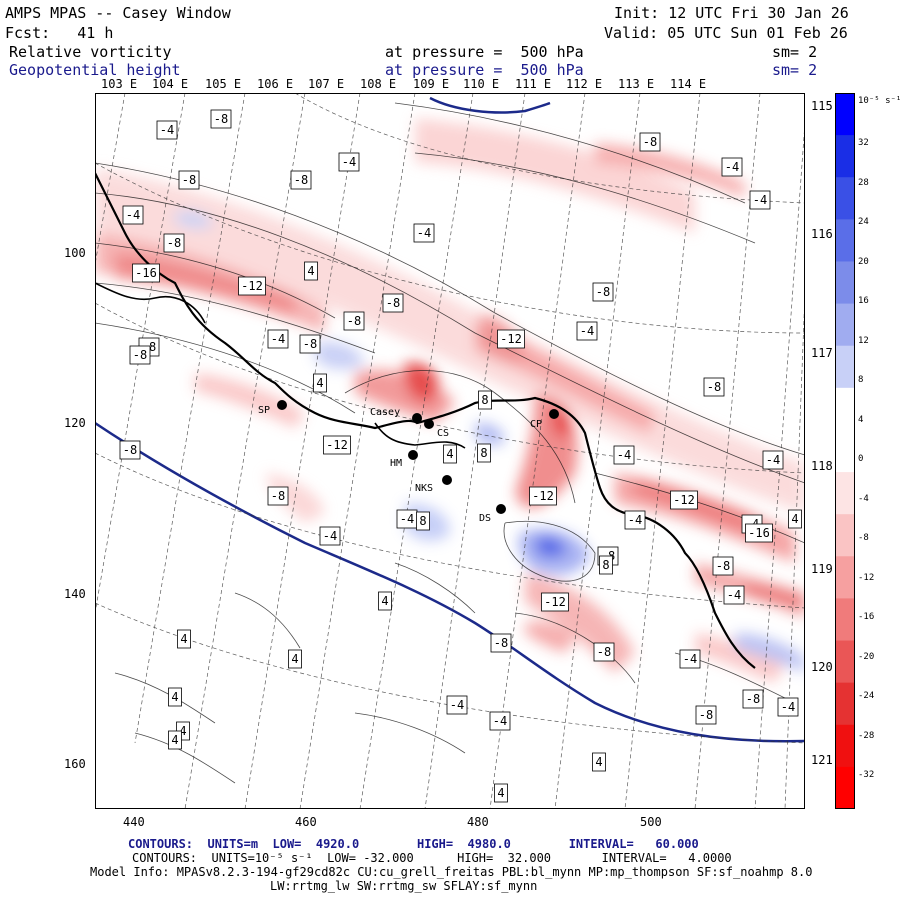 The width and height of the screenshot is (900, 900). Describe the element at coordinates (861, 380) in the screenshot. I see `colorbar-label: 8` at that location.